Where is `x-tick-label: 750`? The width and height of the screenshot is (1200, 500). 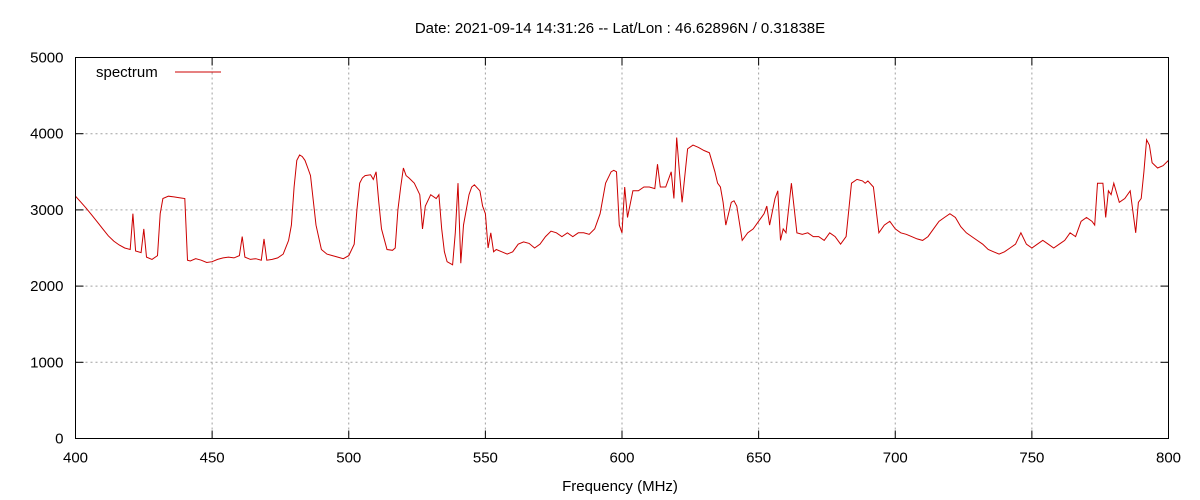 x-tick-label: 750 is located at coordinates (1031, 458).